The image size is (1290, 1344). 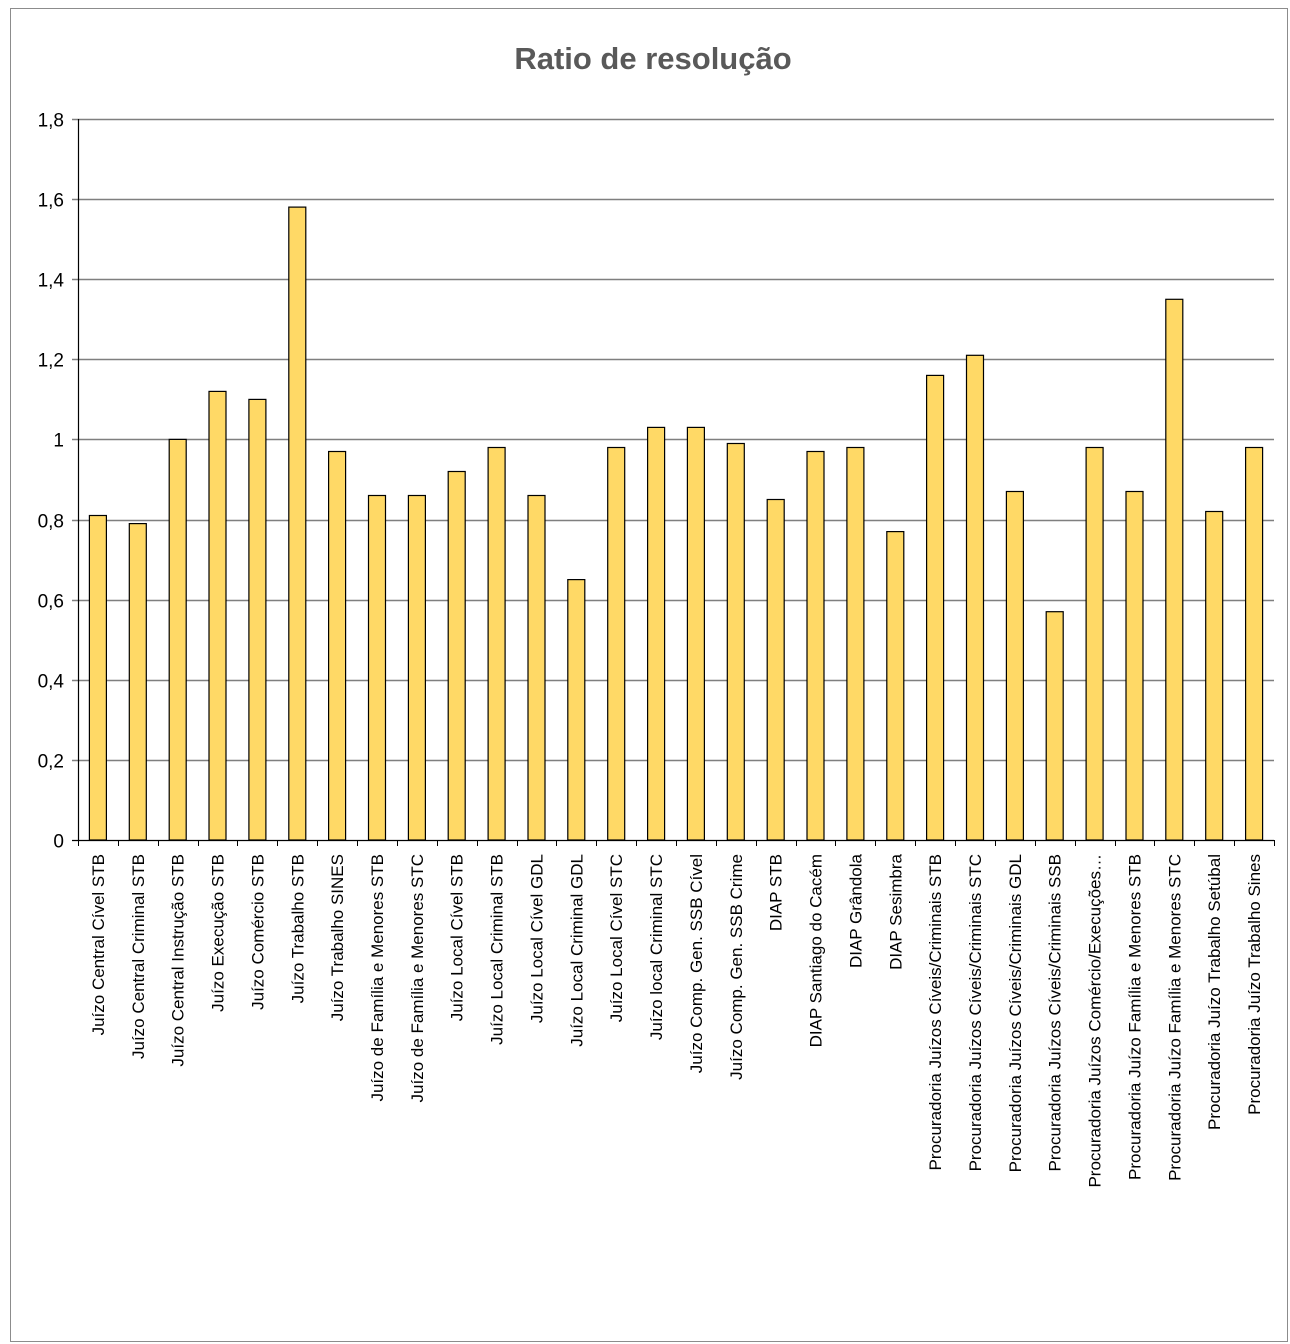 I want to click on y-tick-label: 0,6, so click(x=51, y=602).